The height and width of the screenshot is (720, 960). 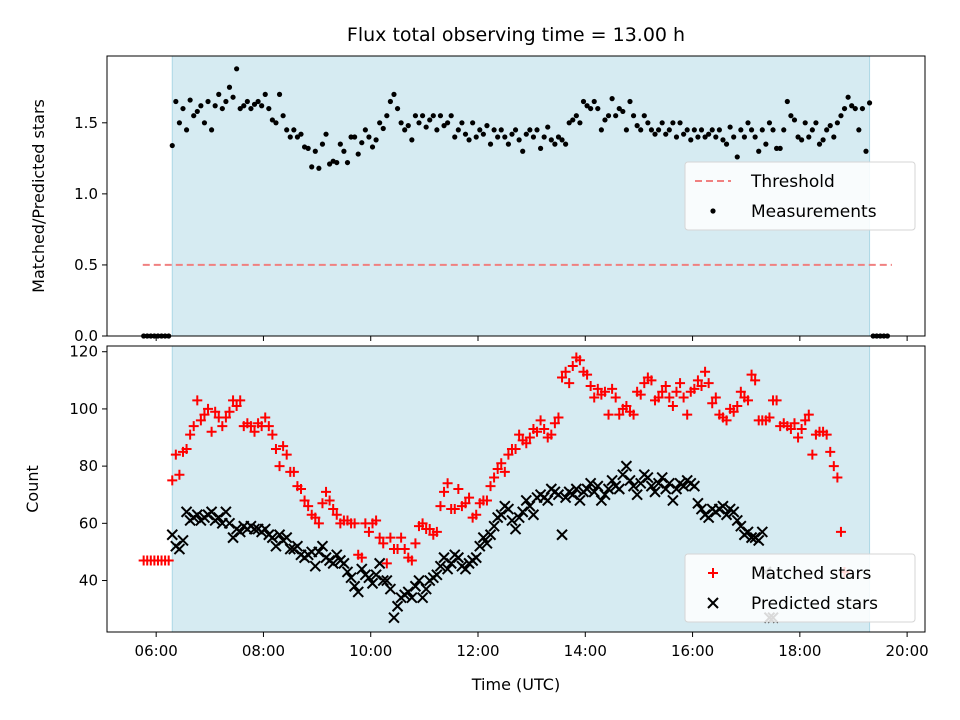 I want to click on x-tick-label: 16:00, so click(x=692, y=651).